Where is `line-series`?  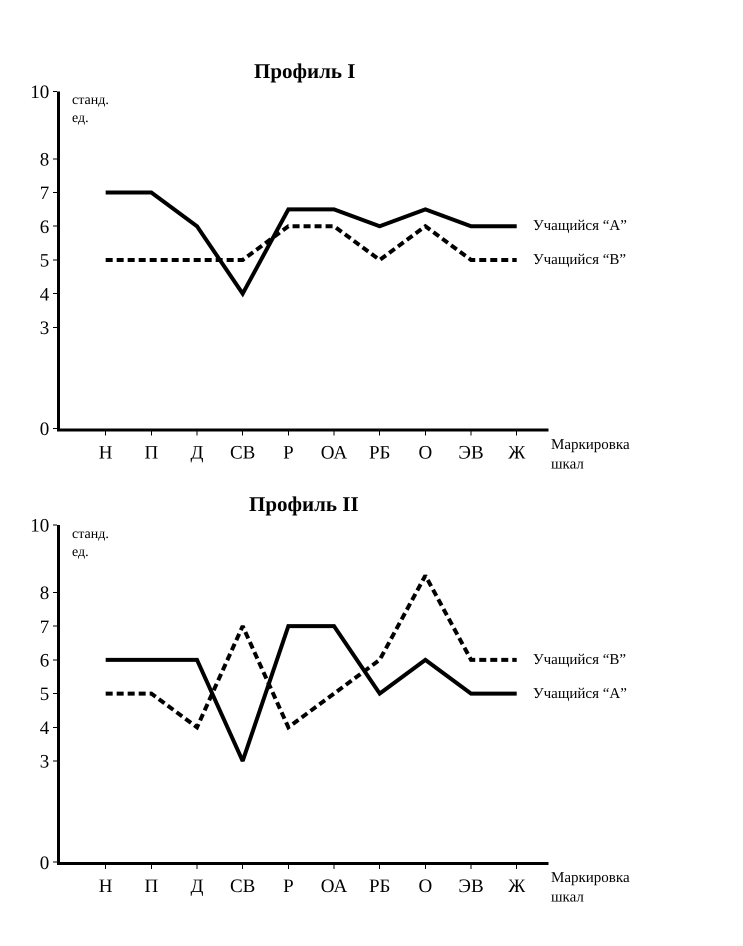 line-series is located at coordinates (311, 243).